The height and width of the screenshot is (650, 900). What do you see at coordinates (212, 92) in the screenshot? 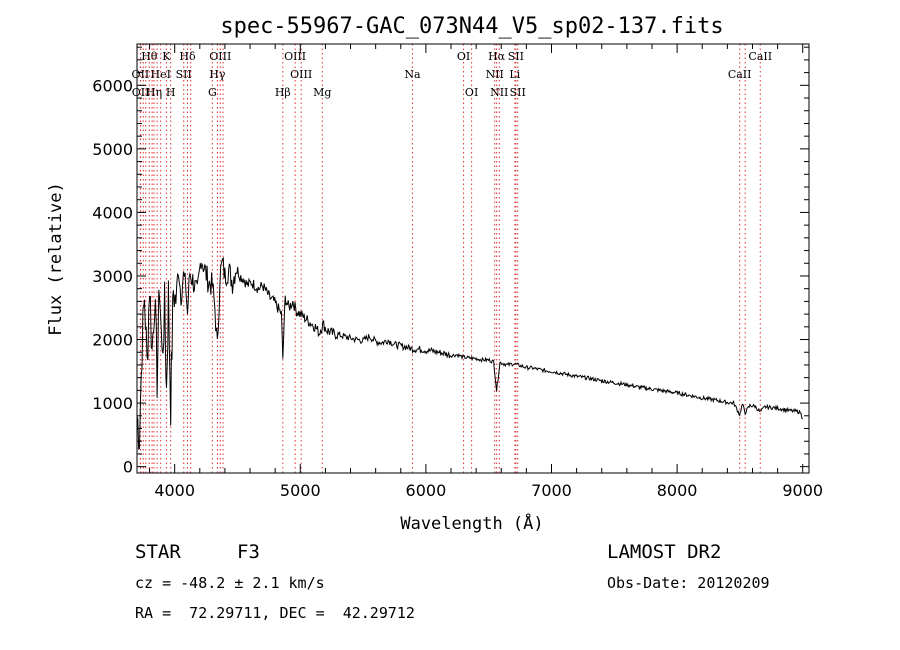
I see `spectral-line-label: G` at bounding box center [212, 92].